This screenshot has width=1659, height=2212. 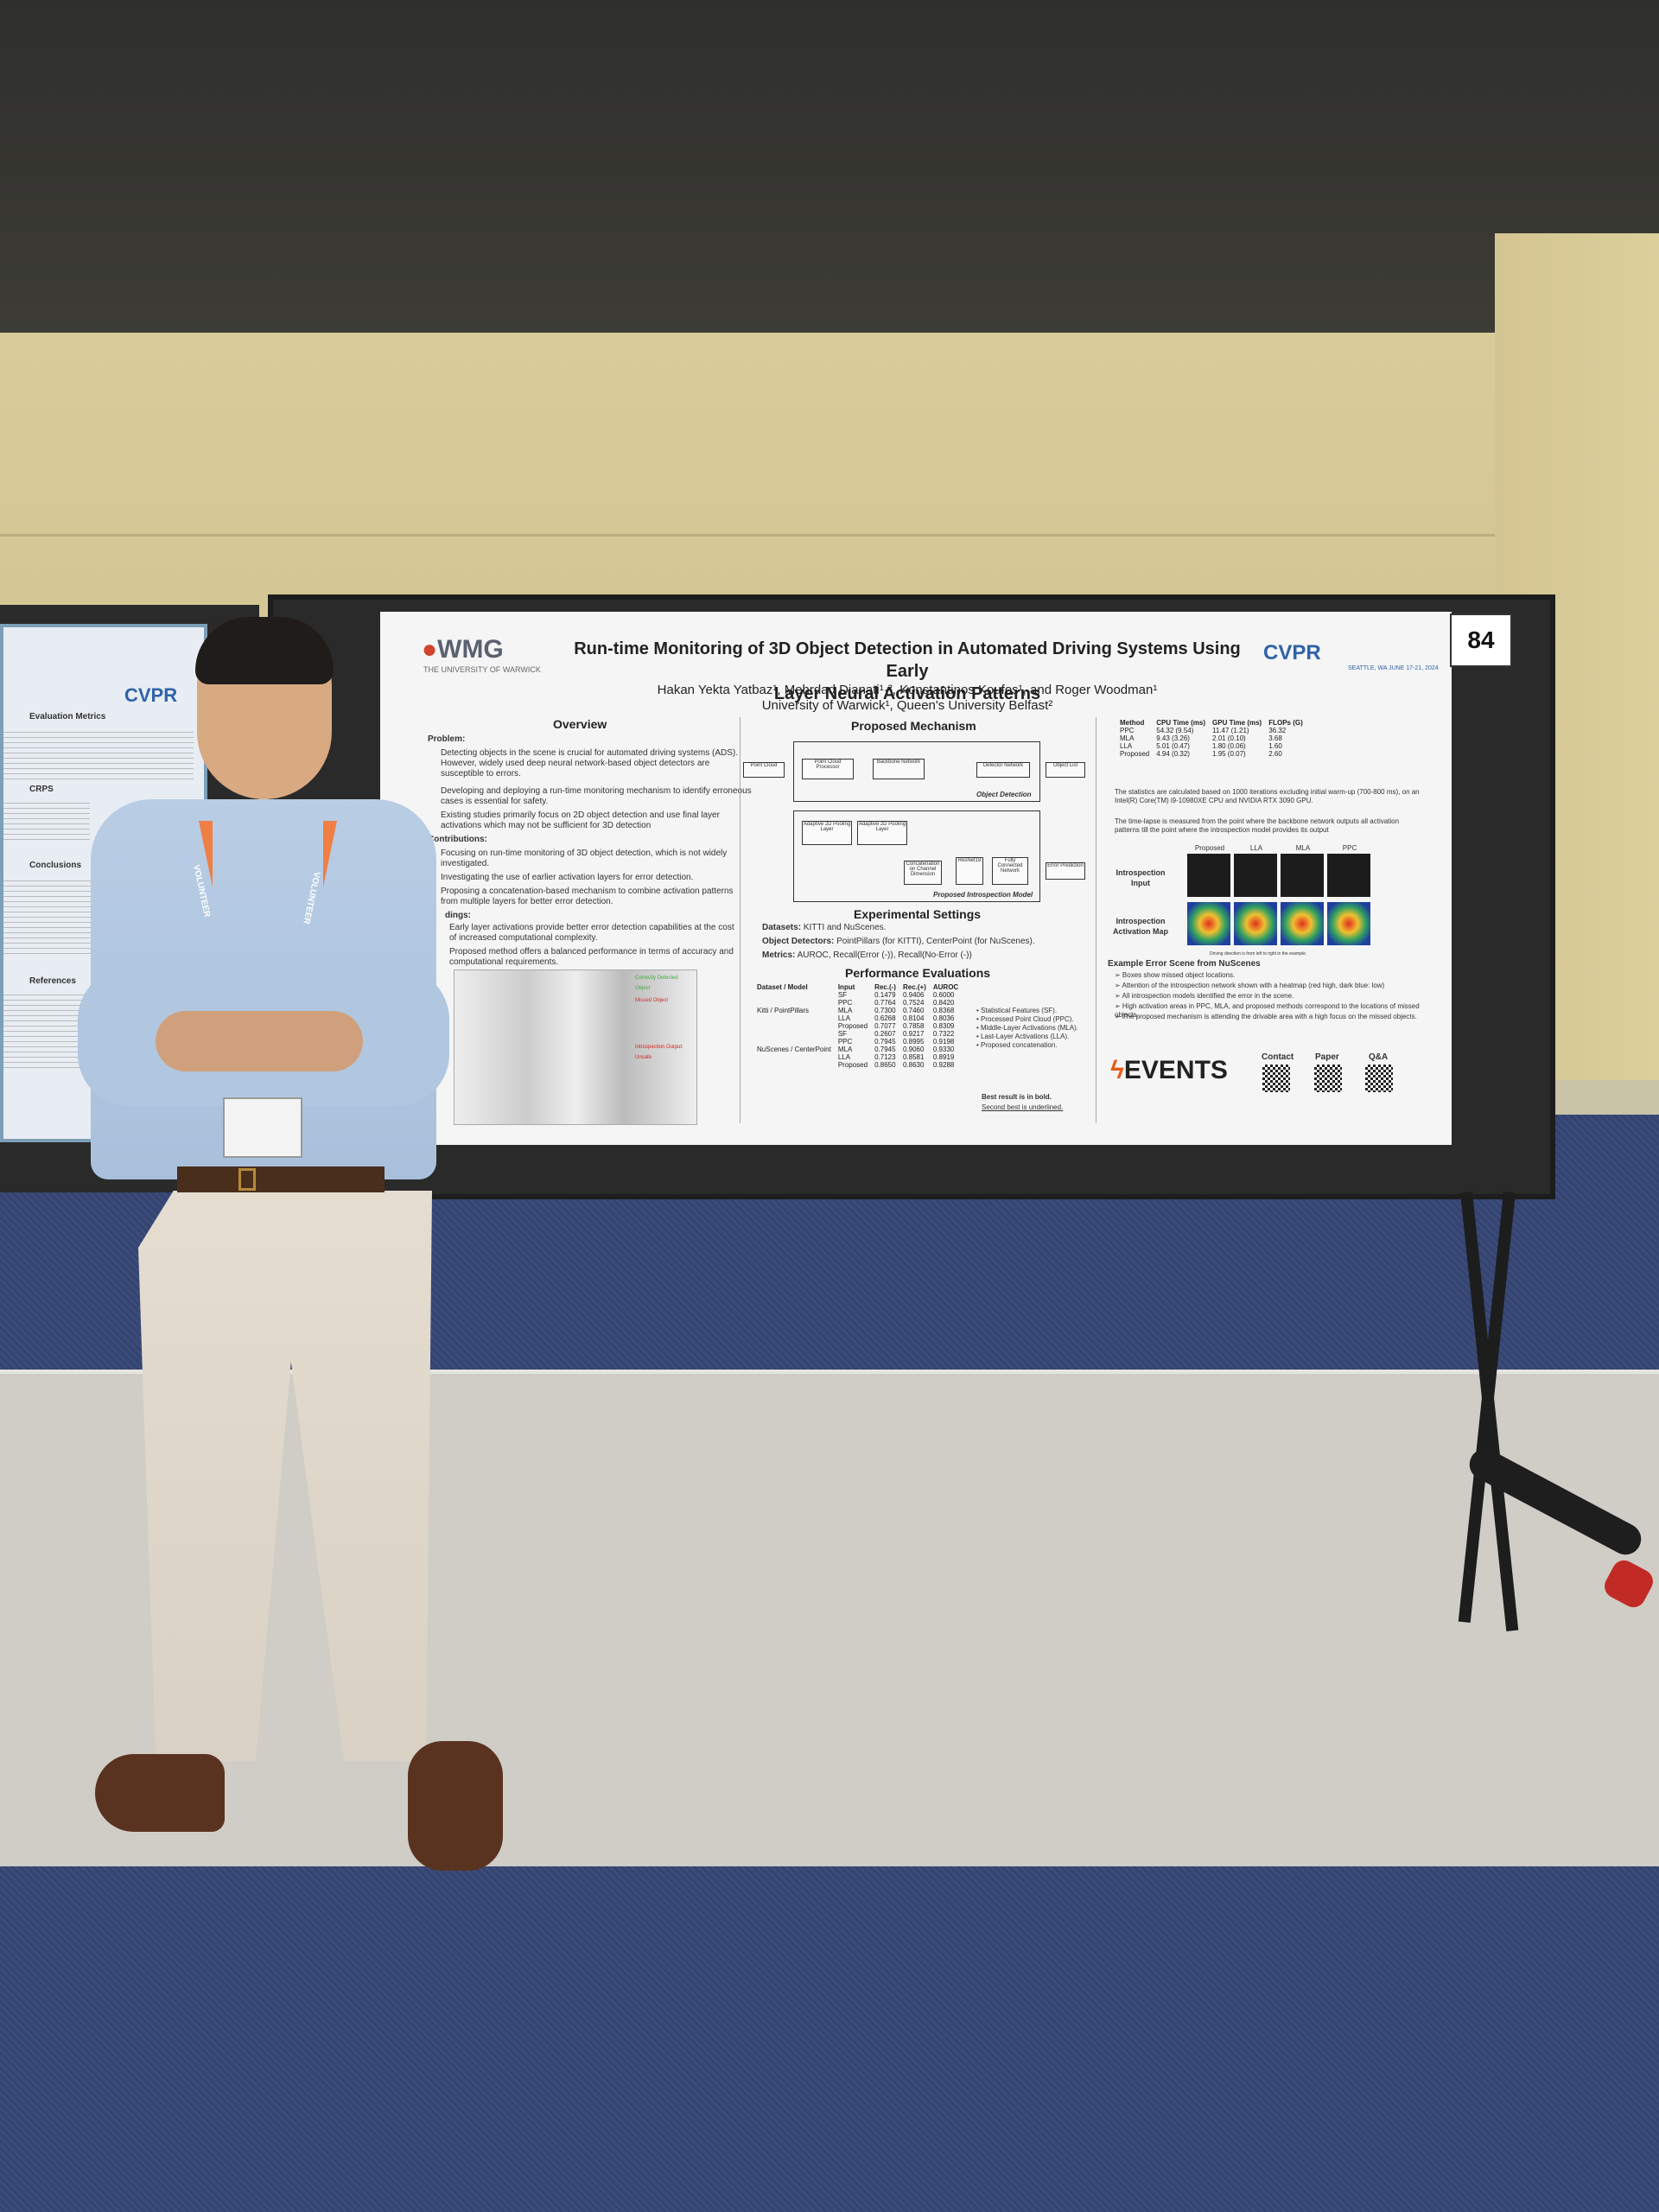 I want to click on wall-panel-line, so click(x=747, y=535).